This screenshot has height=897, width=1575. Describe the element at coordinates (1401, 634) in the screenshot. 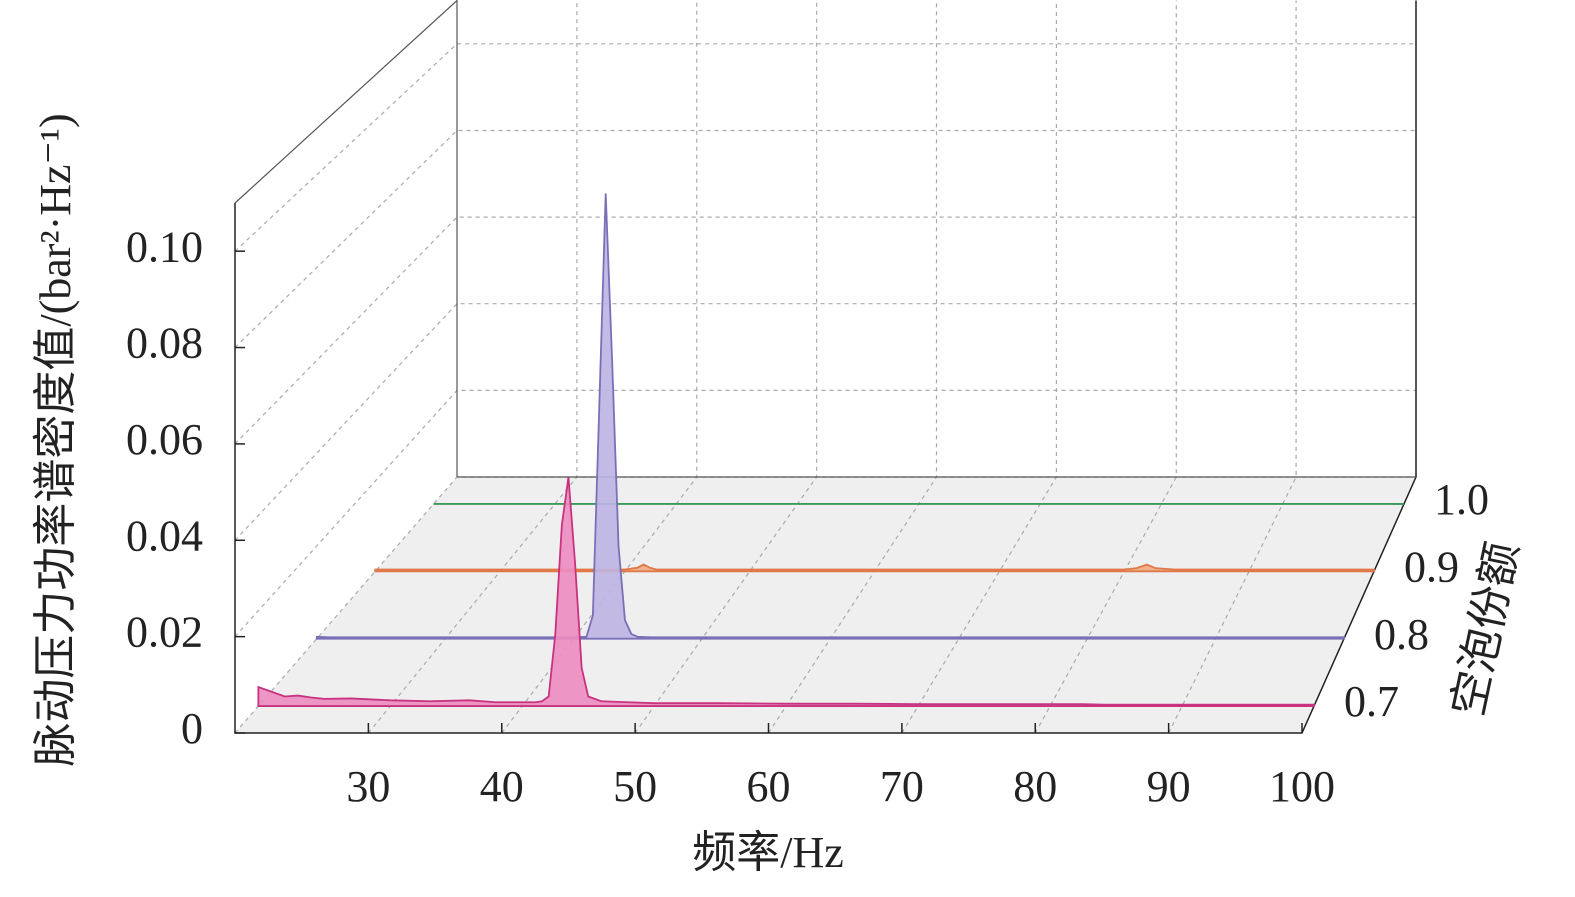

I see `z-tick-label: 0.8` at that location.